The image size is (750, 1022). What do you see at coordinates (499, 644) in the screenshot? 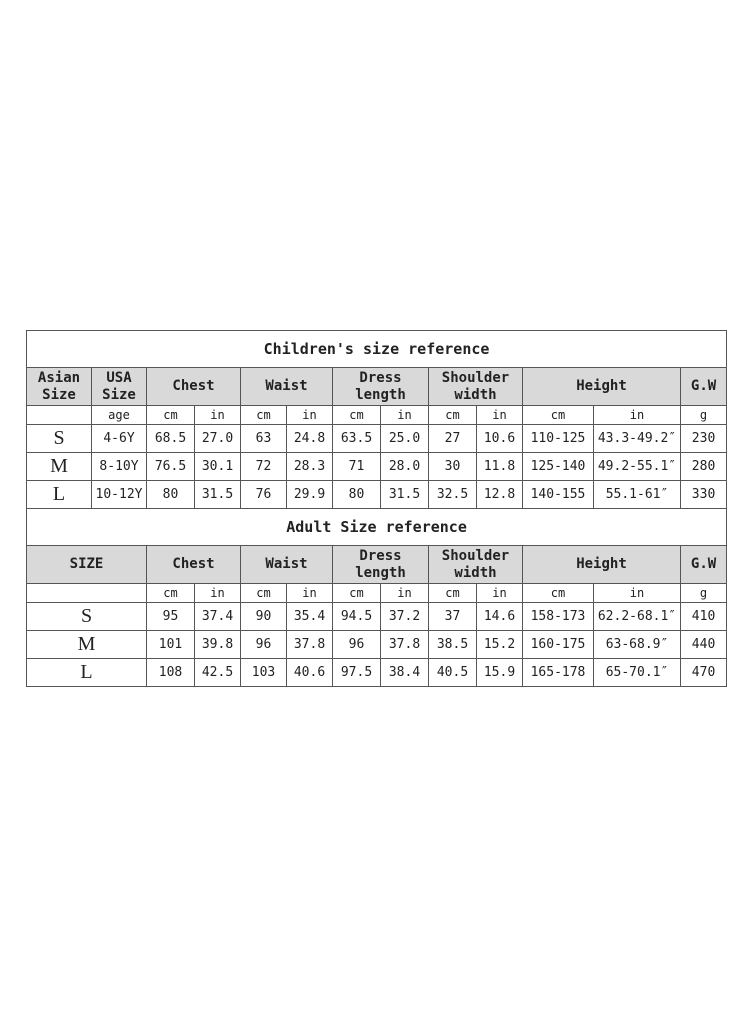
I see `table-cell: 15.2` at bounding box center [499, 644].